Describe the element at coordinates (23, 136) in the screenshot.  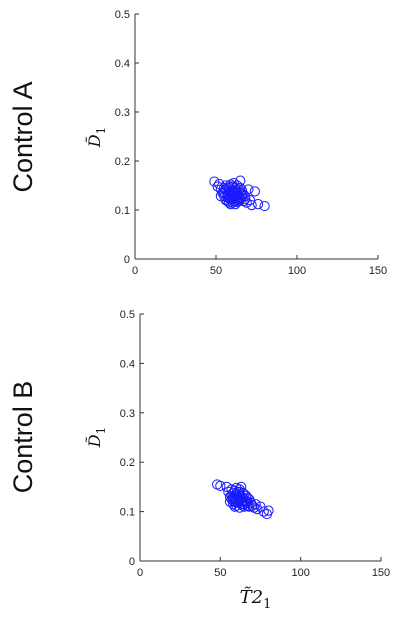
I see `row-label: Control A` at that location.